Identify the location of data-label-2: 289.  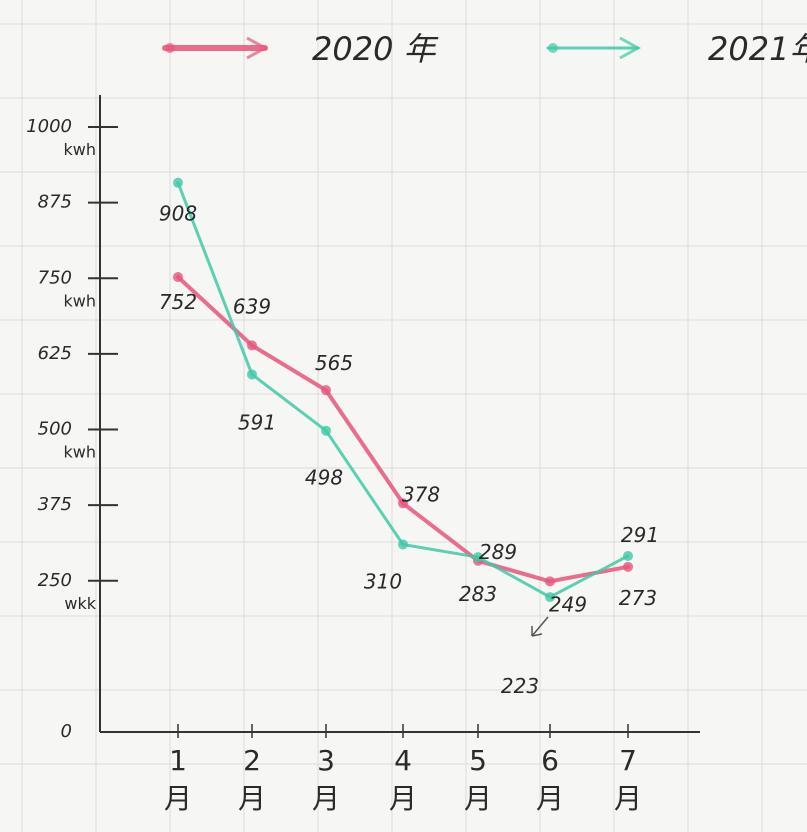
(498, 552).